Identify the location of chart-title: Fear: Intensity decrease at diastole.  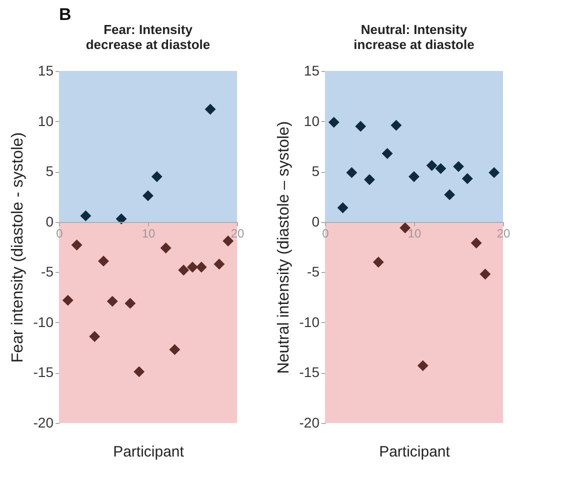
(148, 37).